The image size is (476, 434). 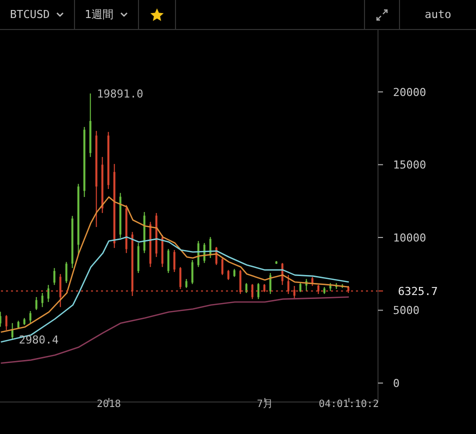 I want to click on y-tick-label: 20000, so click(x=409, y=92).